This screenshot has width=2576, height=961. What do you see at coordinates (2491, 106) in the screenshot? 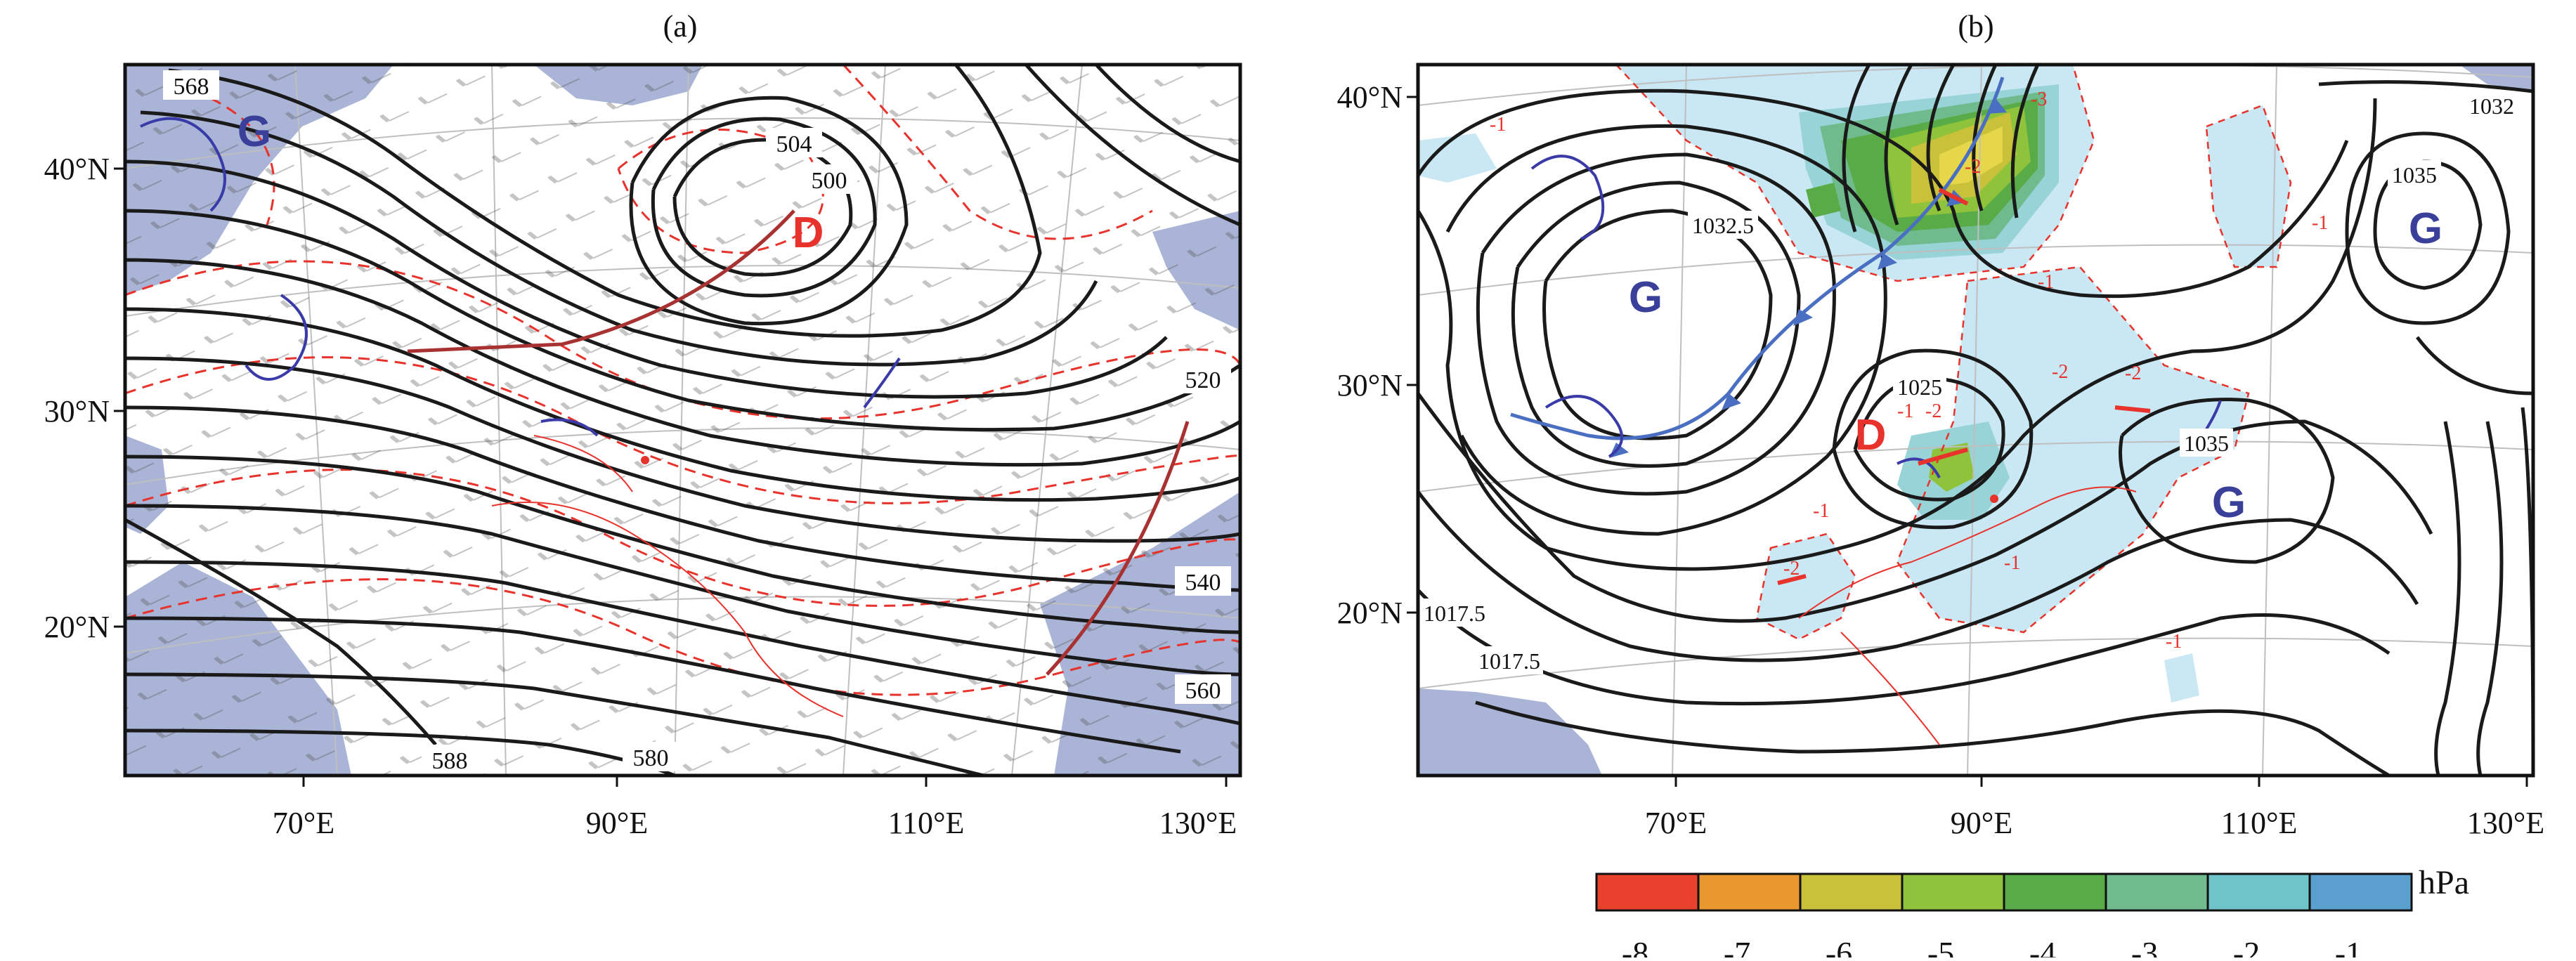
I see `isobar-label-1032: 1032` at bounding box center [2491, 106].